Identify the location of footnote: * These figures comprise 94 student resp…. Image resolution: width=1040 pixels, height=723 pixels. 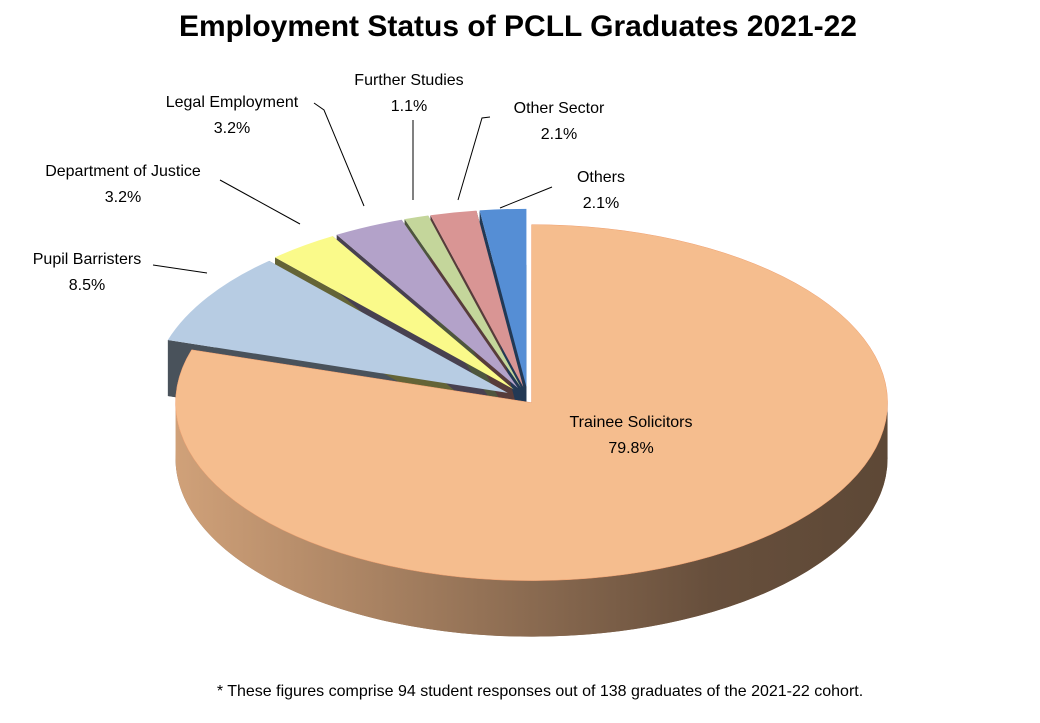
(540, 691).